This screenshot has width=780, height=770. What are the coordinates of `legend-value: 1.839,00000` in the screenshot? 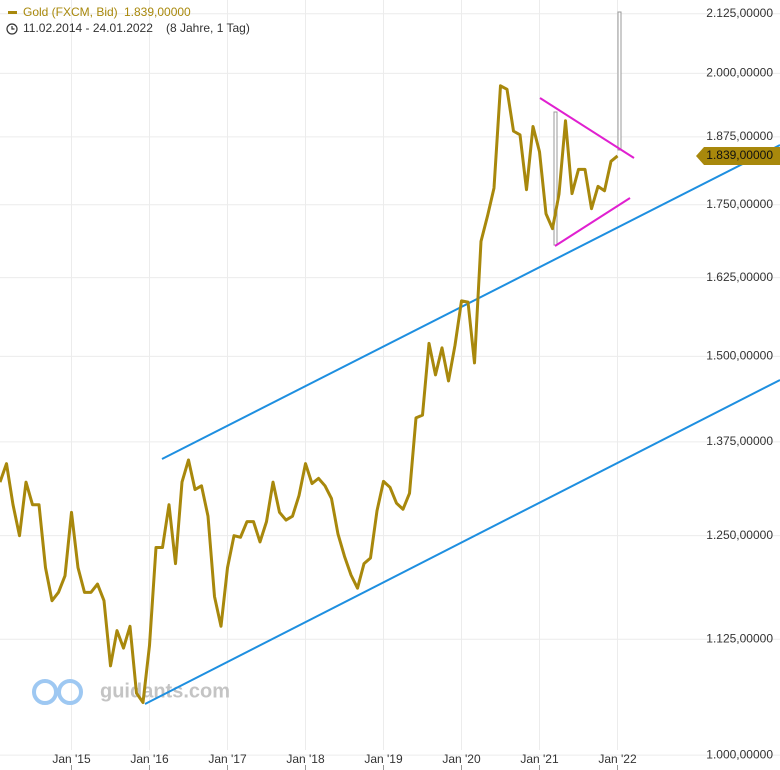 It's located at (157, 12).